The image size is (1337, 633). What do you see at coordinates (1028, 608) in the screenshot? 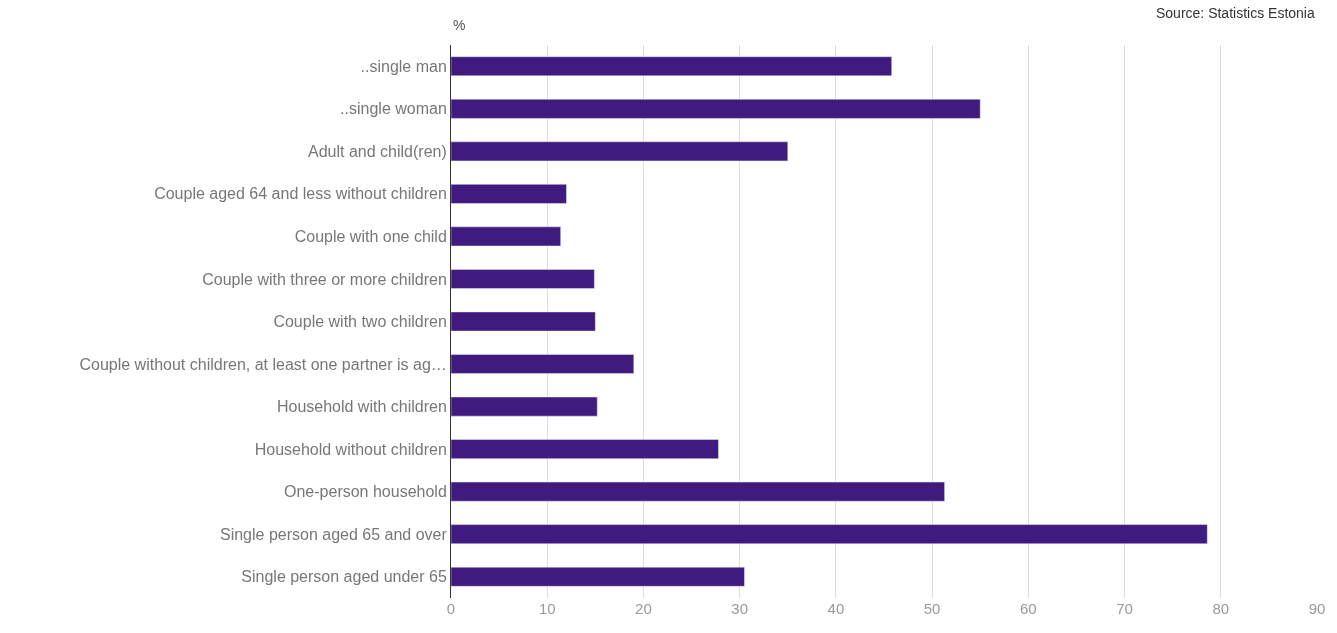
I see `x-tick-label: 60` at bounding box center [1028, 608].